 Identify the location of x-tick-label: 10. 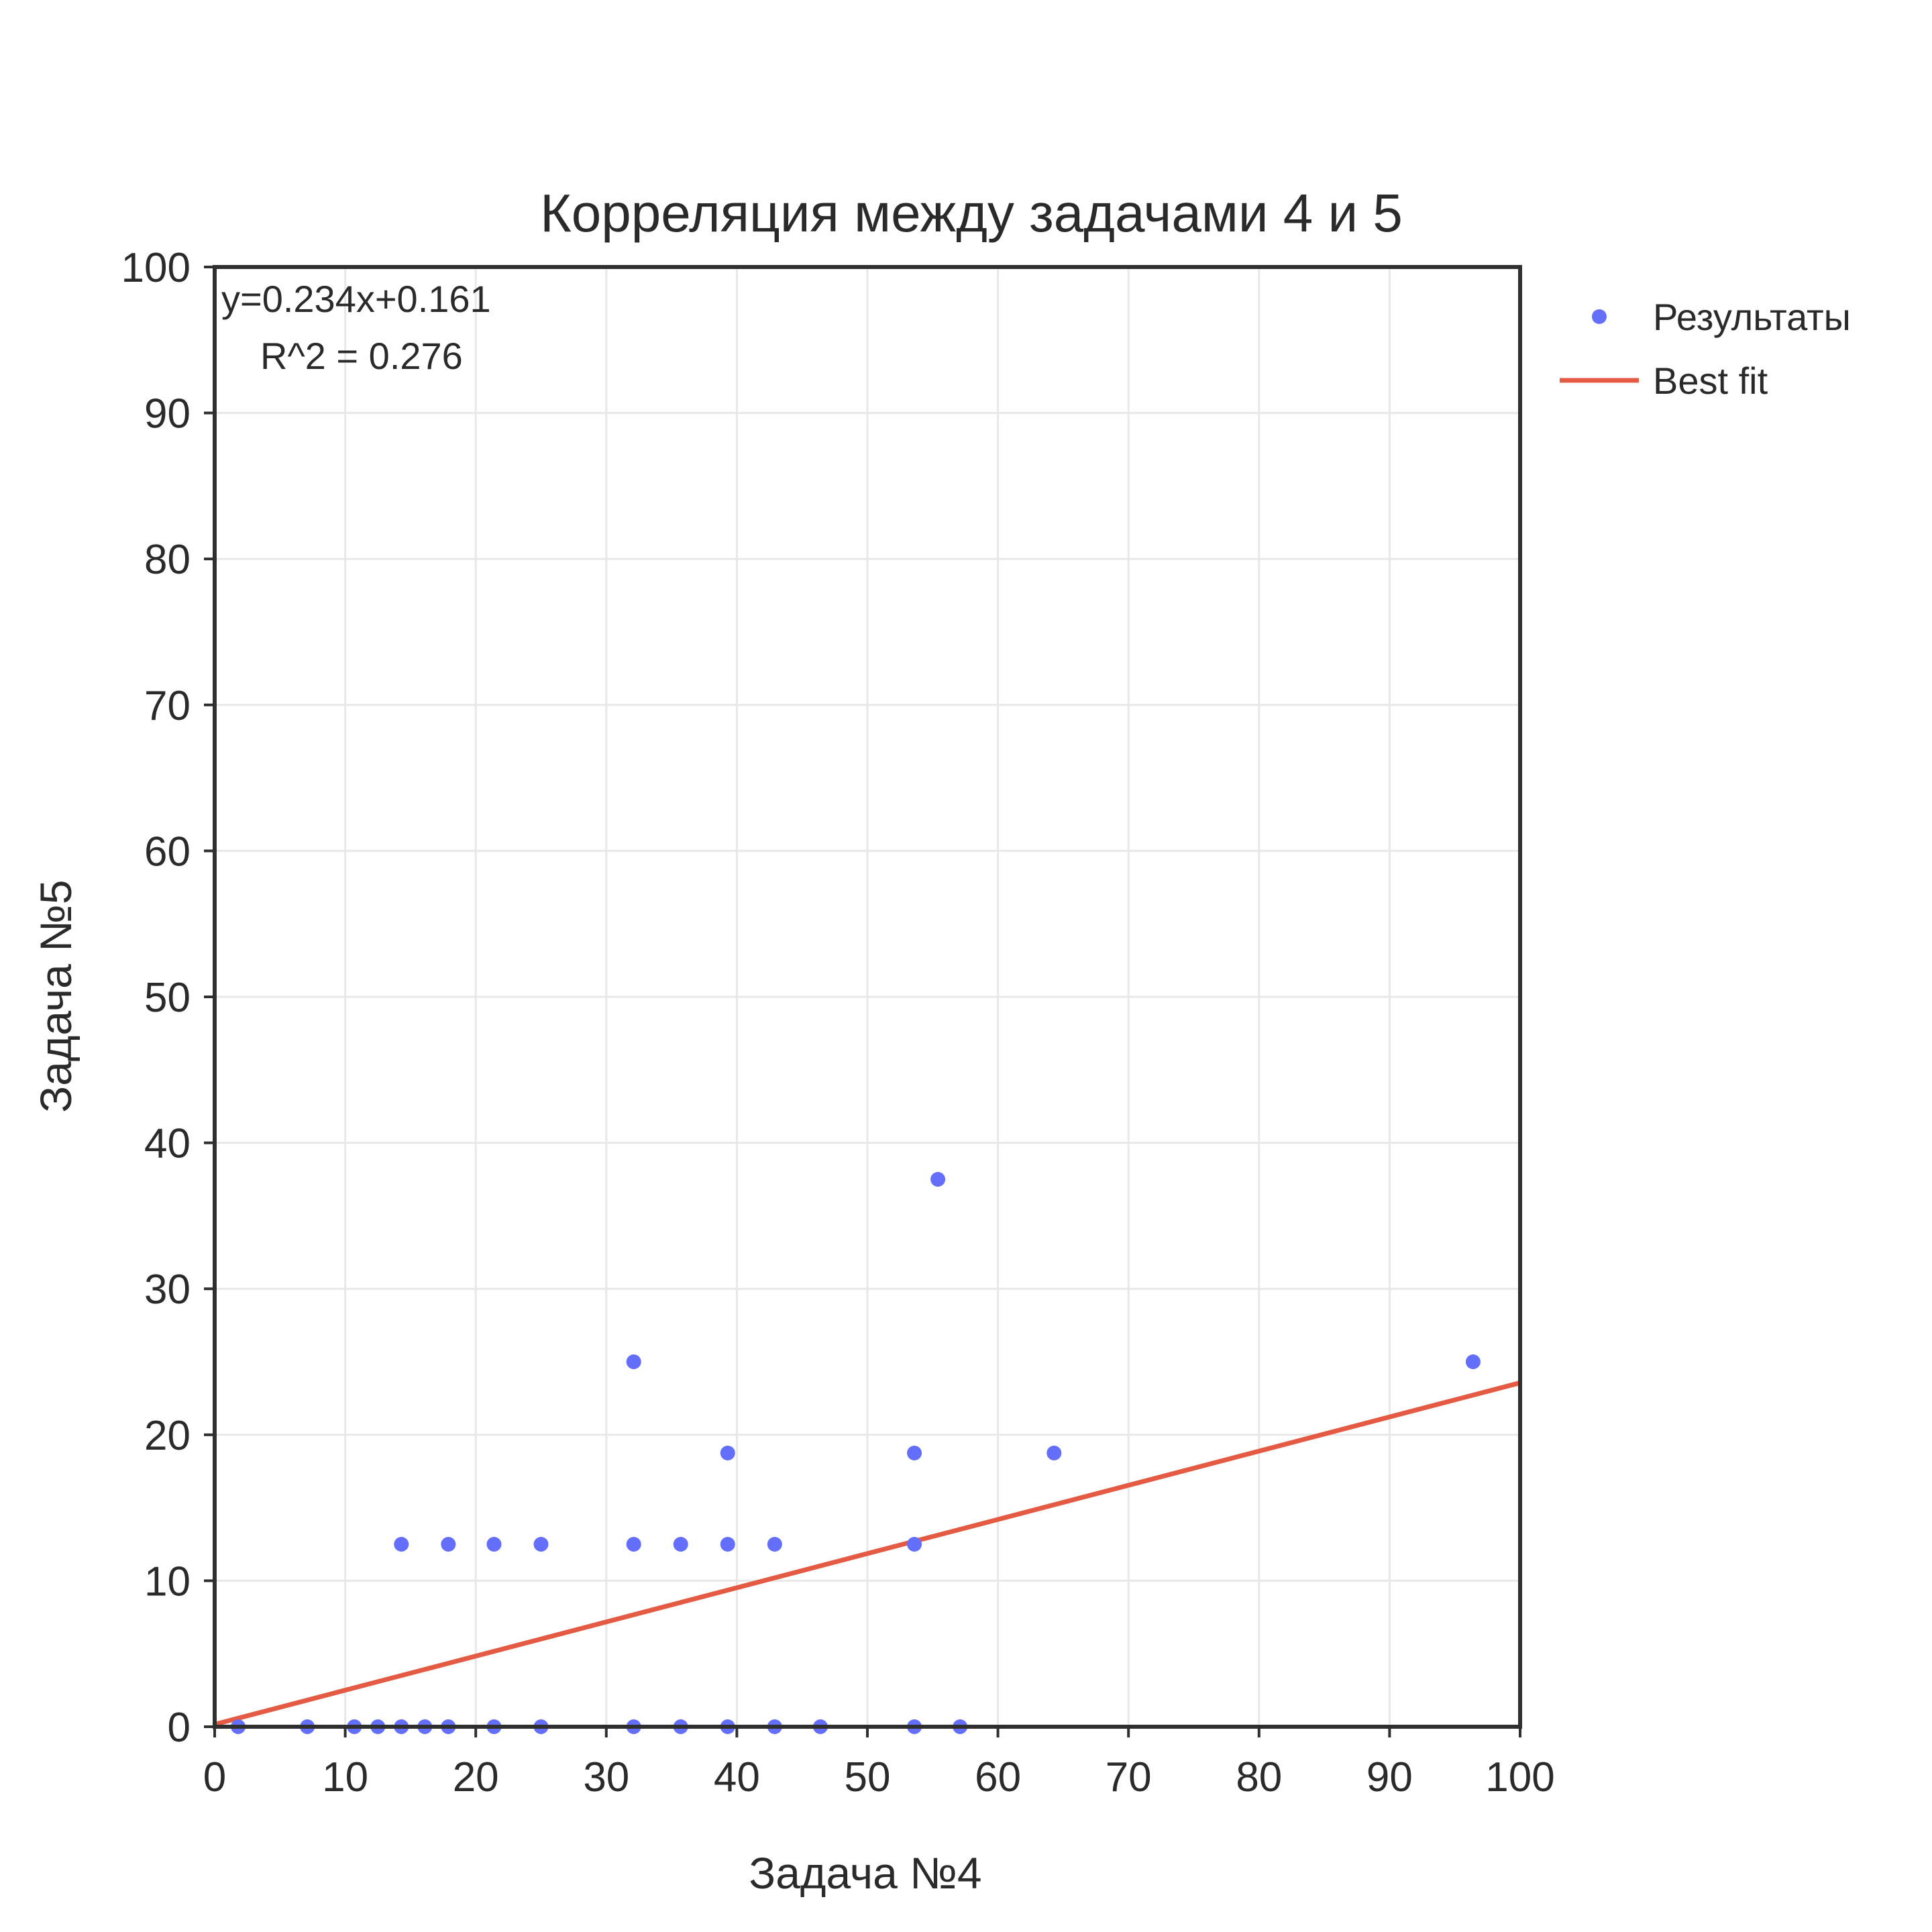
(345, 1777).